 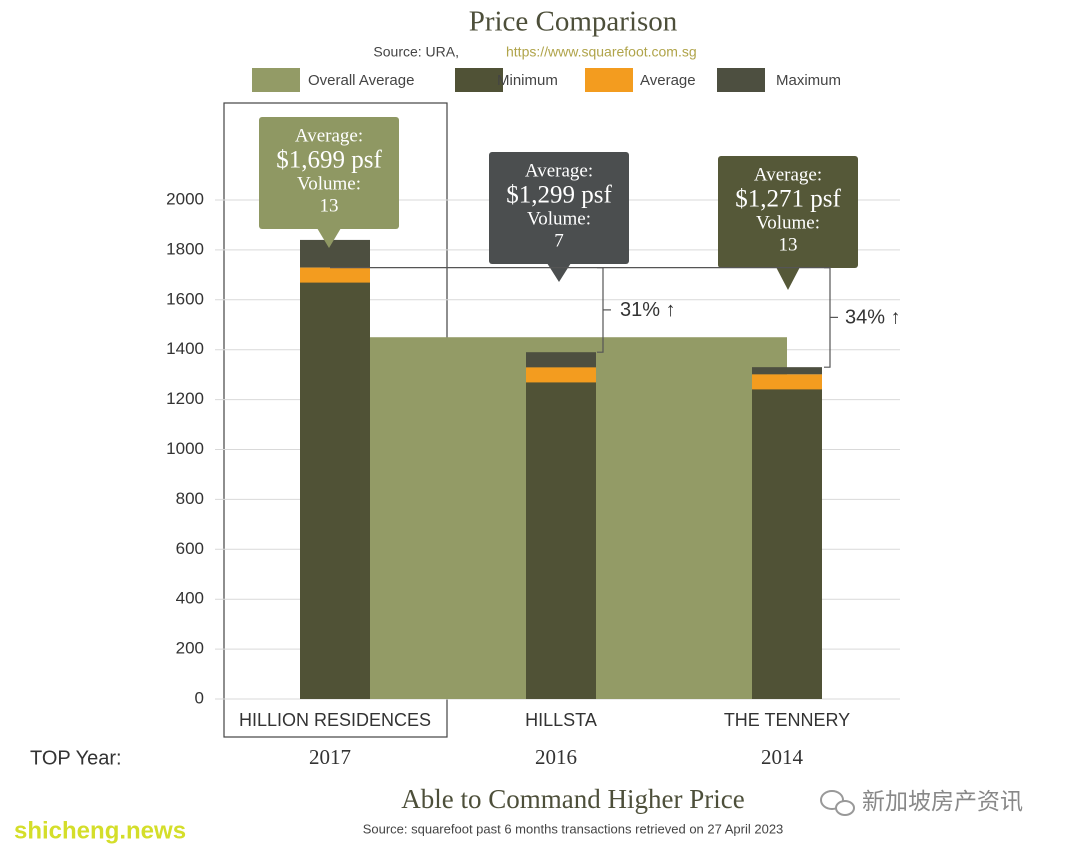 I want to click on source-url: https://www.squarefoot.com.sg, so click(x=601, y=52).